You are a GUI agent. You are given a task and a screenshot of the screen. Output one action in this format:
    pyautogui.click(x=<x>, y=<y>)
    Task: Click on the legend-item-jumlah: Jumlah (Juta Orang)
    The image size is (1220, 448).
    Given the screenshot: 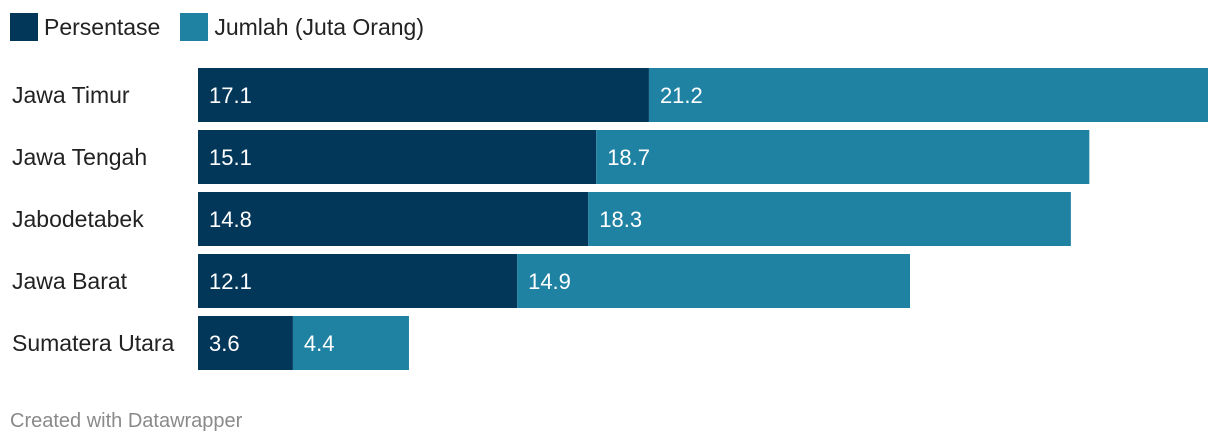 What is the action you would take?
    pyautogui.click(x=302, y=27)
    